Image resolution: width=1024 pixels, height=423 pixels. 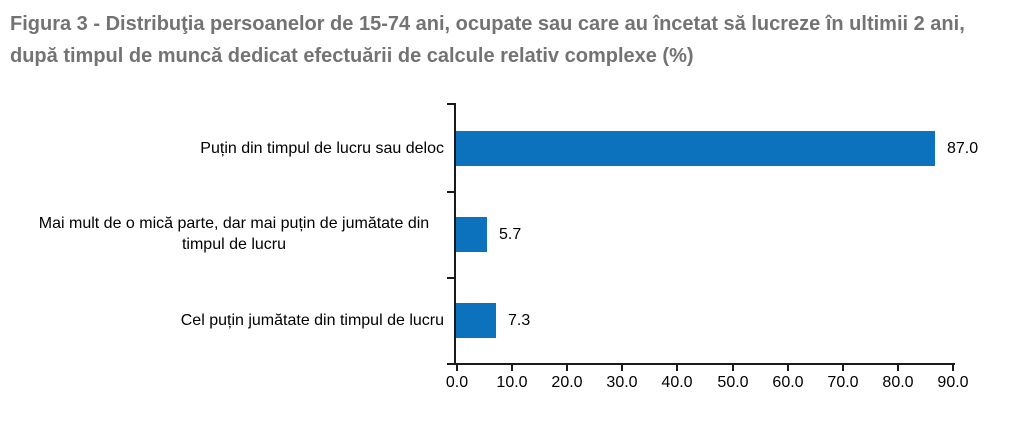 I want to click on x-tick-label: 60.0, so click(x=788, y=382).